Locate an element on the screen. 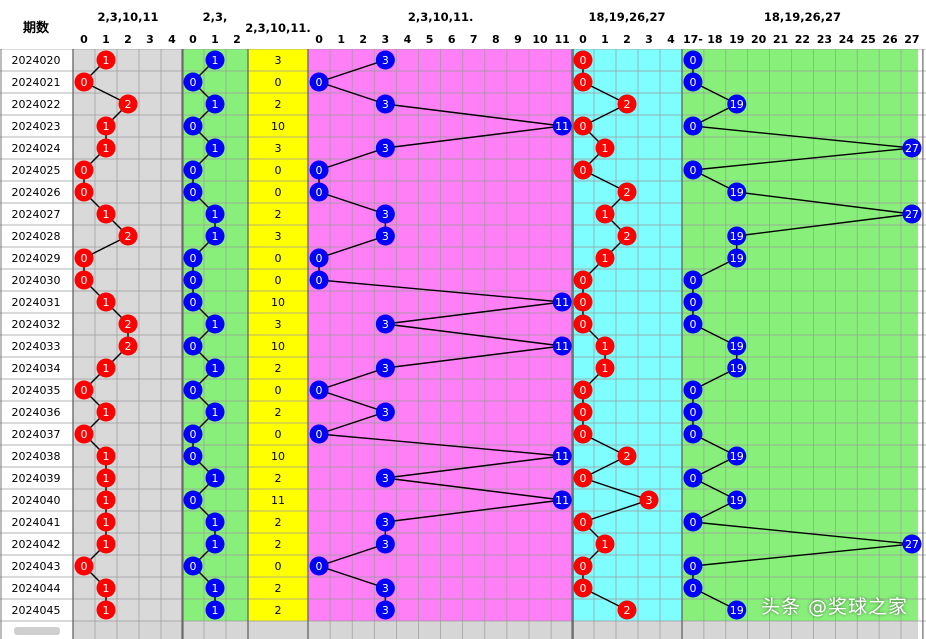 The image size is (926, 639). issue-label: 2024026 is located at coordinates (36, 192).